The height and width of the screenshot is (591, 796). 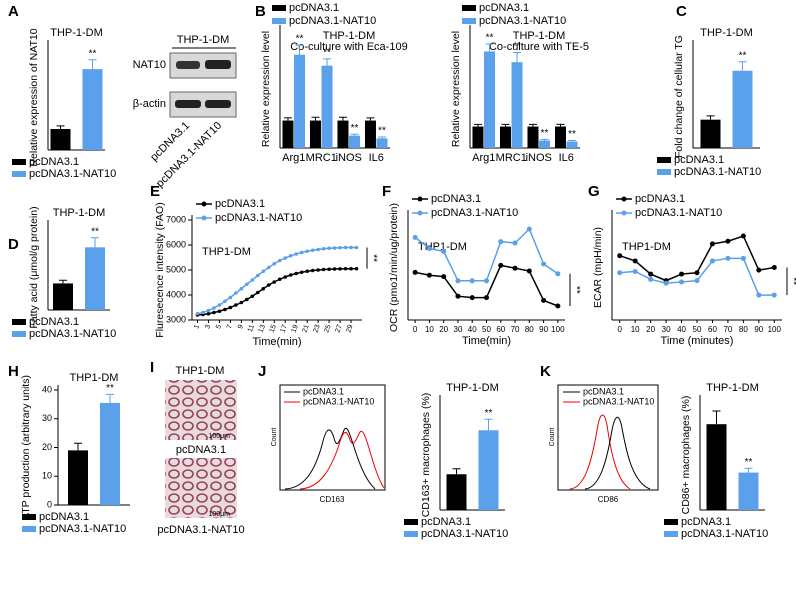 I want to click on flow-curve, so click(x=342, y=460).